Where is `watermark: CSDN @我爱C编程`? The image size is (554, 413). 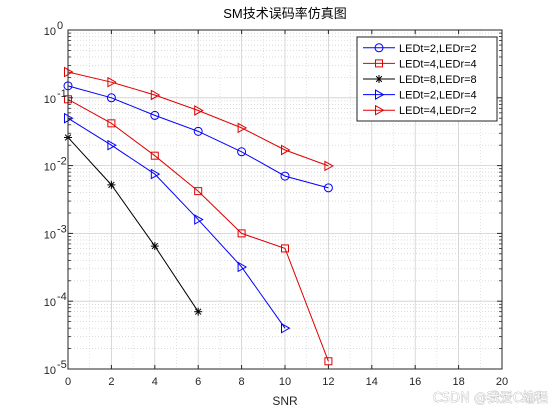 watermark: CSDN @我爱C编程 is located at coordinates (490, 398).